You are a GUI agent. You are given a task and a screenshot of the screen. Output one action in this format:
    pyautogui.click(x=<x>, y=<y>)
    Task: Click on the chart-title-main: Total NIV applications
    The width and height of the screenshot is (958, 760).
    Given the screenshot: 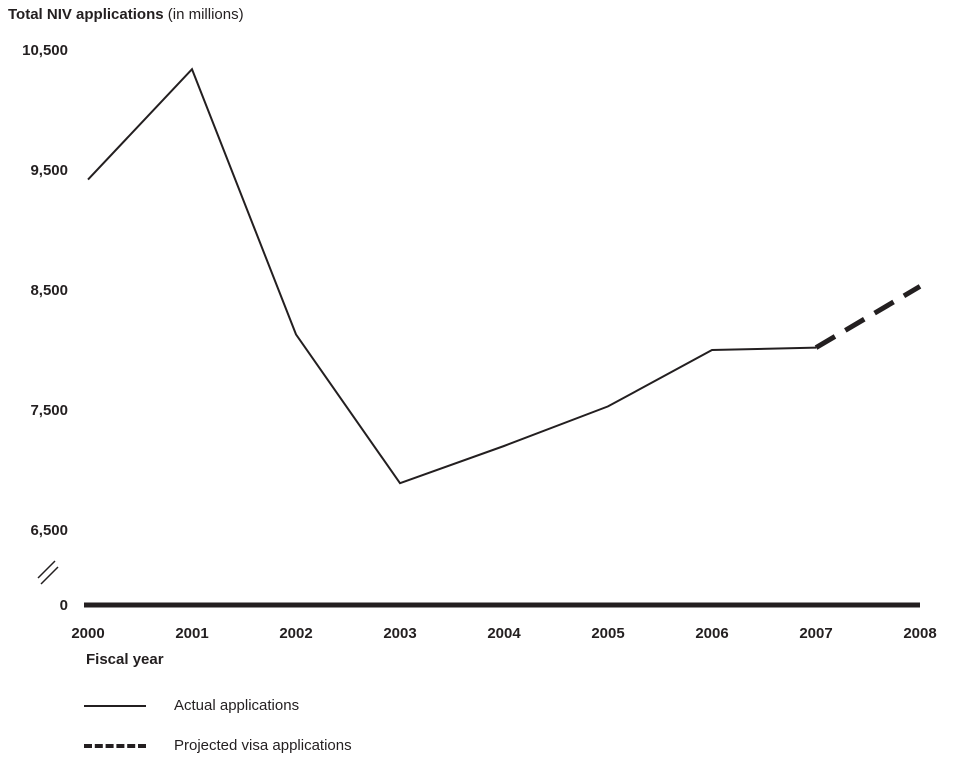 What is the action you would take?
    pyautogui.click(x=86, y=14)
    